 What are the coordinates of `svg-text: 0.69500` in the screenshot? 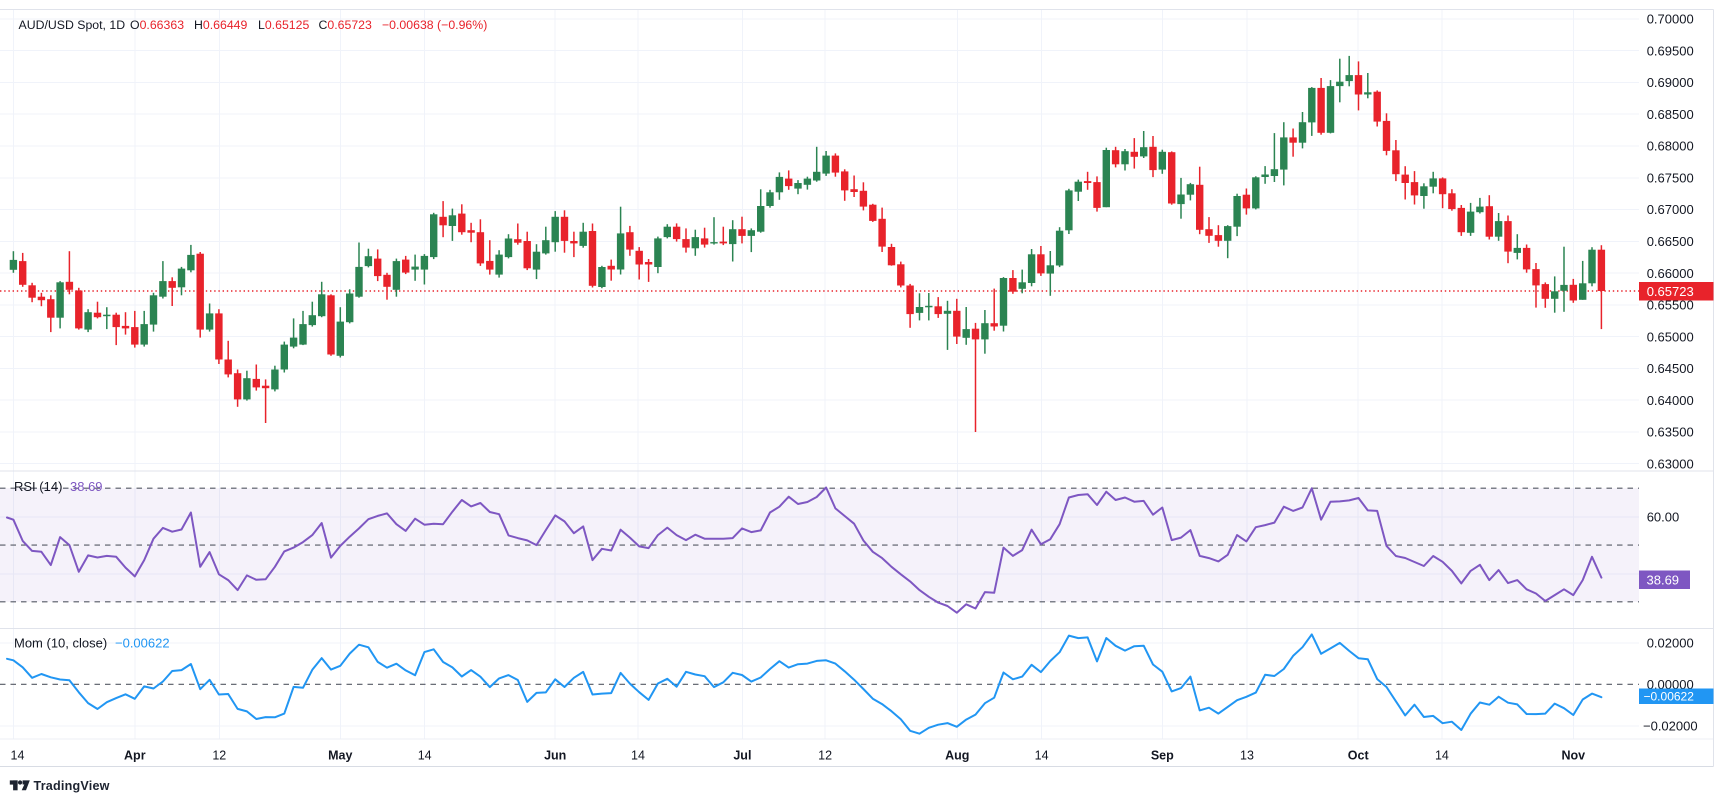 It's located at (1670, 50).